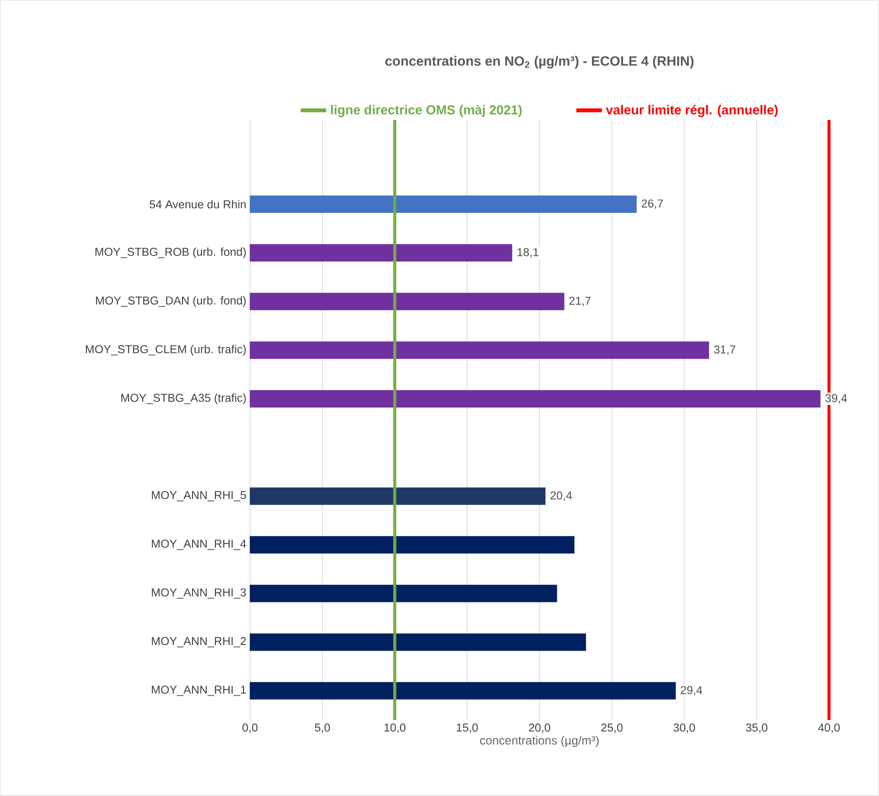 Image resolution: width=879 pixels, height=796 pixels. I want to click on data-label: 39,4, so click(836, 399).